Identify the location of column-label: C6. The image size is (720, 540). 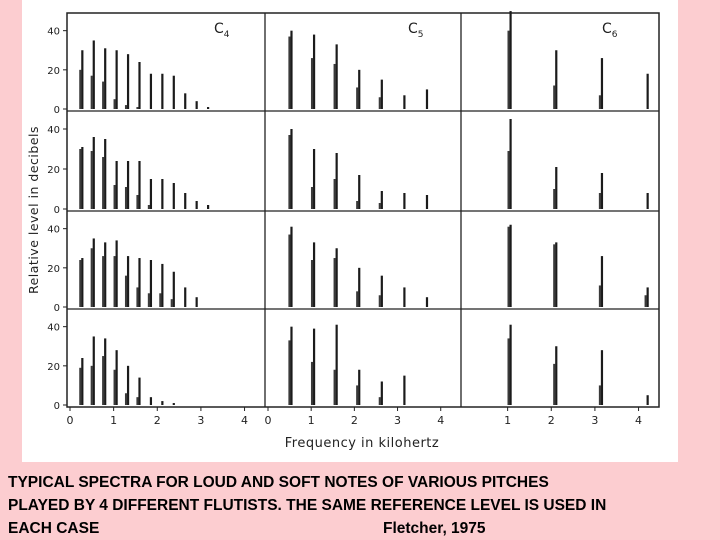
(610, 30).